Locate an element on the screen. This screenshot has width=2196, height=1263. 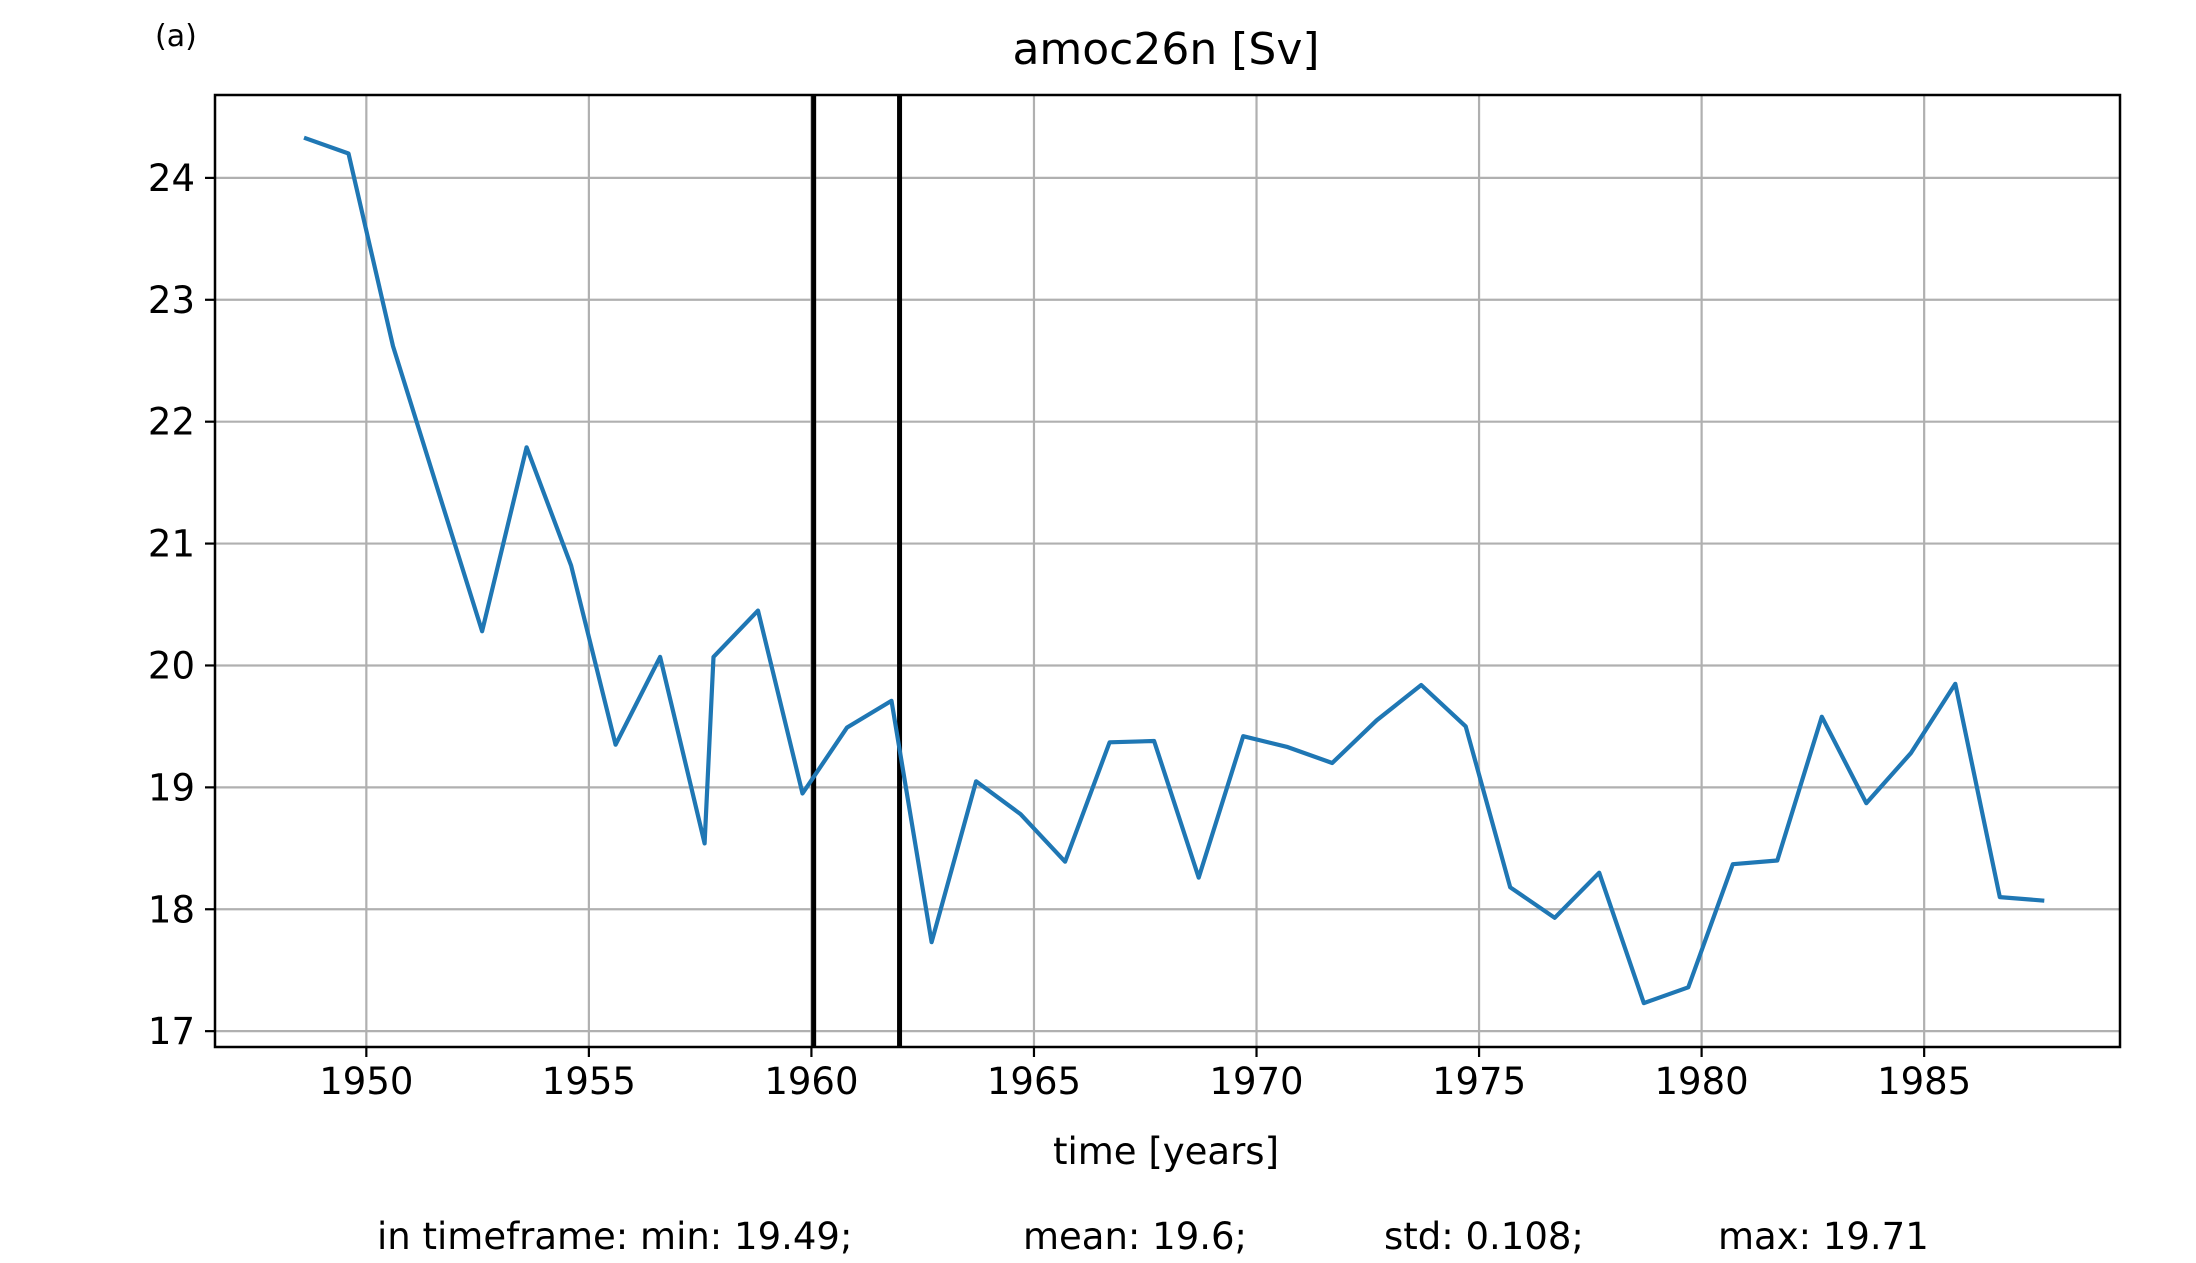
panel-label: (a) is located at coordinates (176, 36).